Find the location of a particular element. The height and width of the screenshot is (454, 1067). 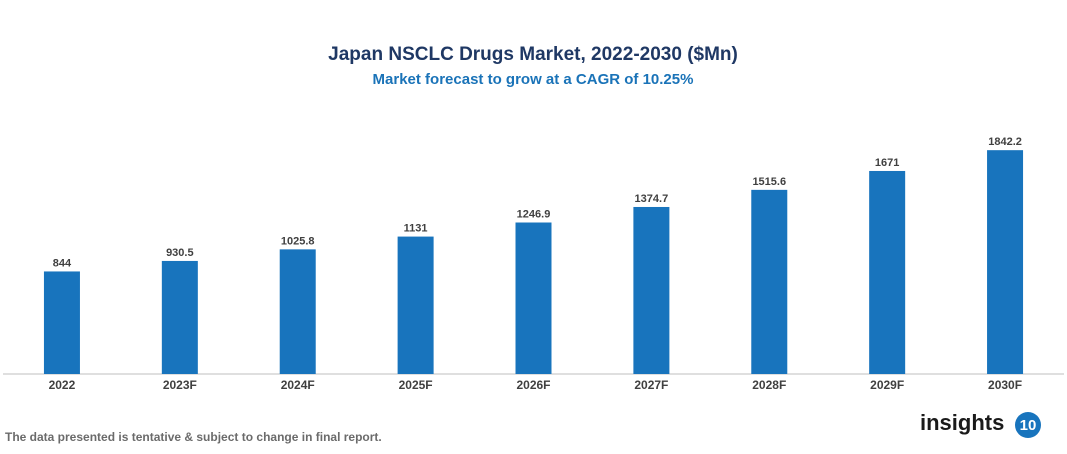

x-tick-label: 2025F is located at coordinates (416, 385).